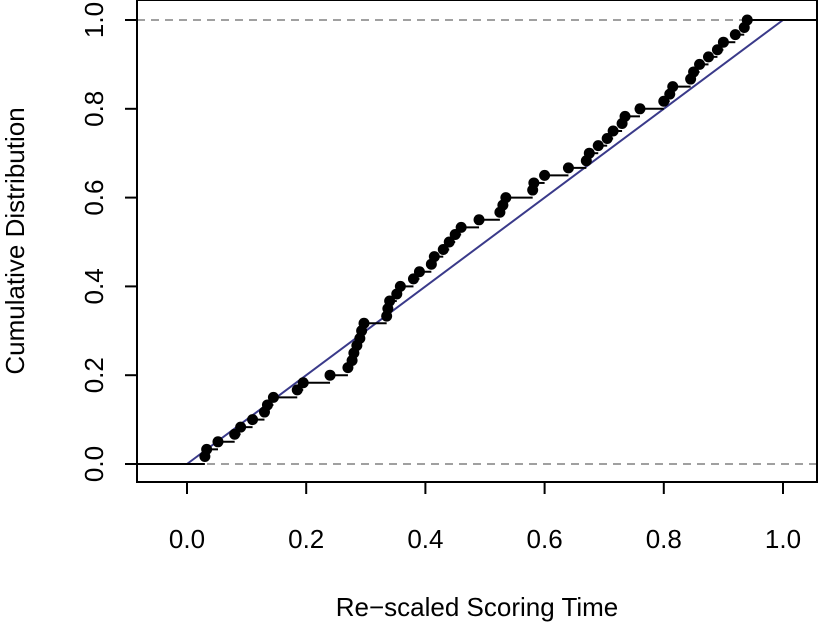  I want to click on y-tick-label-2: 0.4, so click(94, 286).